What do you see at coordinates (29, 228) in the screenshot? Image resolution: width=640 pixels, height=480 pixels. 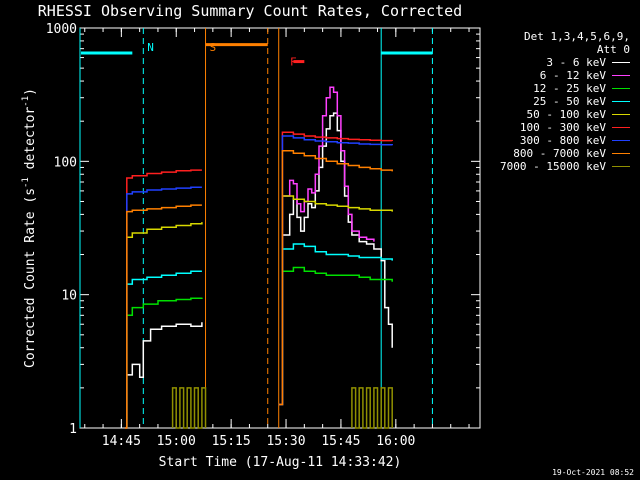 I see `y-axis-label: Corrected Count Rate (s-1 detector-1)` at bounding box center [29, 228].